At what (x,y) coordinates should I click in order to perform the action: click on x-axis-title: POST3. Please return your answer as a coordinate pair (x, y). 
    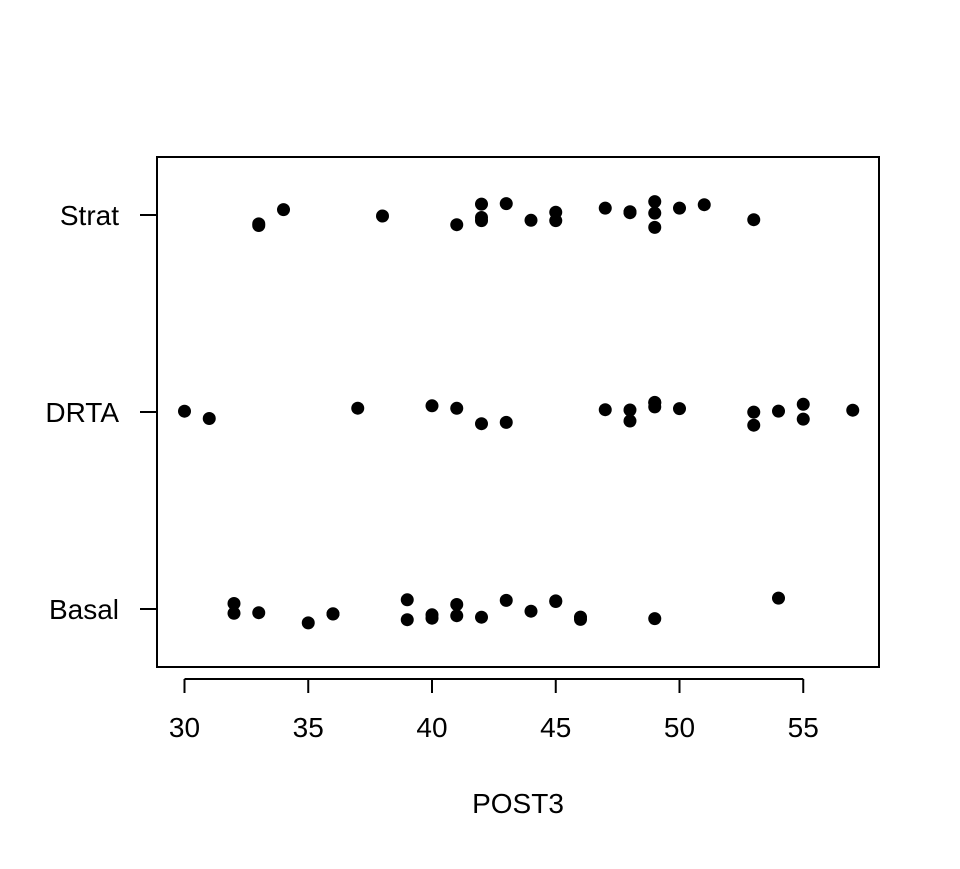
    Looking at the image, I should click on (518, 803).